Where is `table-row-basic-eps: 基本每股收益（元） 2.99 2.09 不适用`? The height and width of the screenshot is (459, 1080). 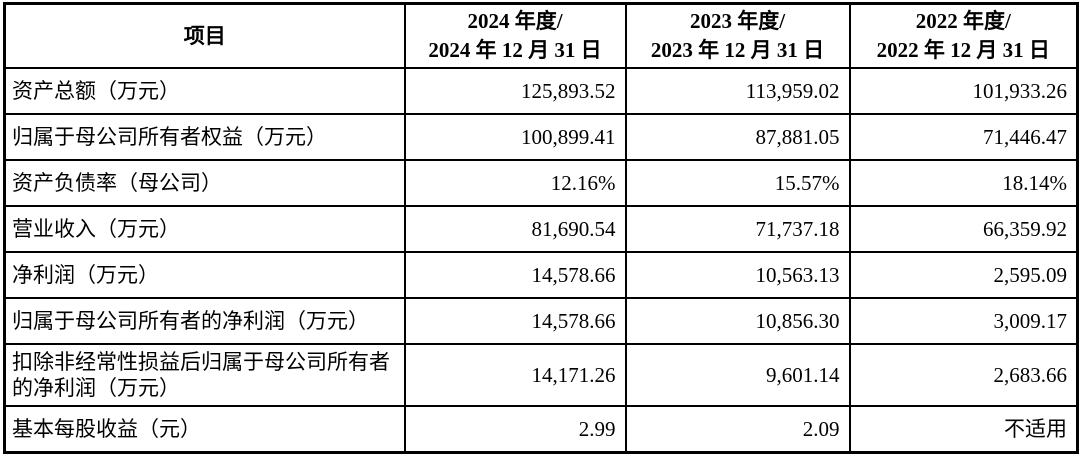
table-row-basic-eps: 基本每股收益（元） 2.99 2.09 不适用 is located at coordinates (541, 429).